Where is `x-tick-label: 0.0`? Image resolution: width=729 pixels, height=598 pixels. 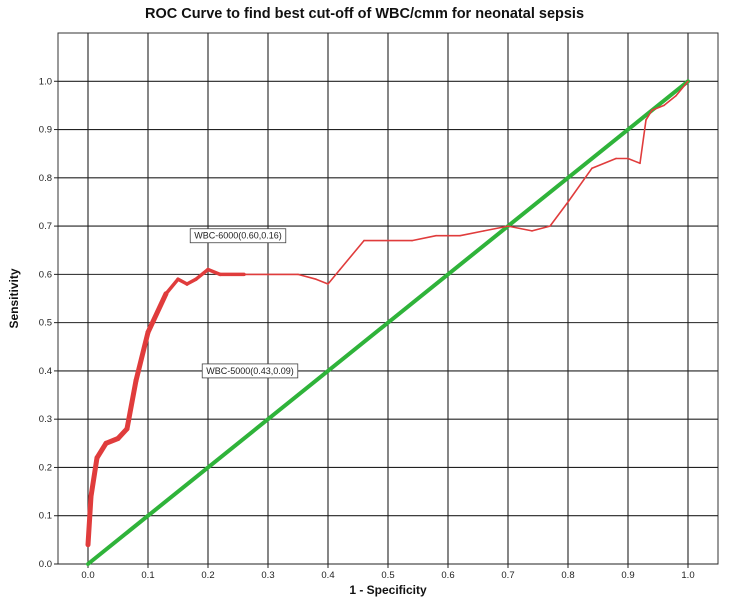 x-tick-label: 0.0 is located at coordinates (87, 575).